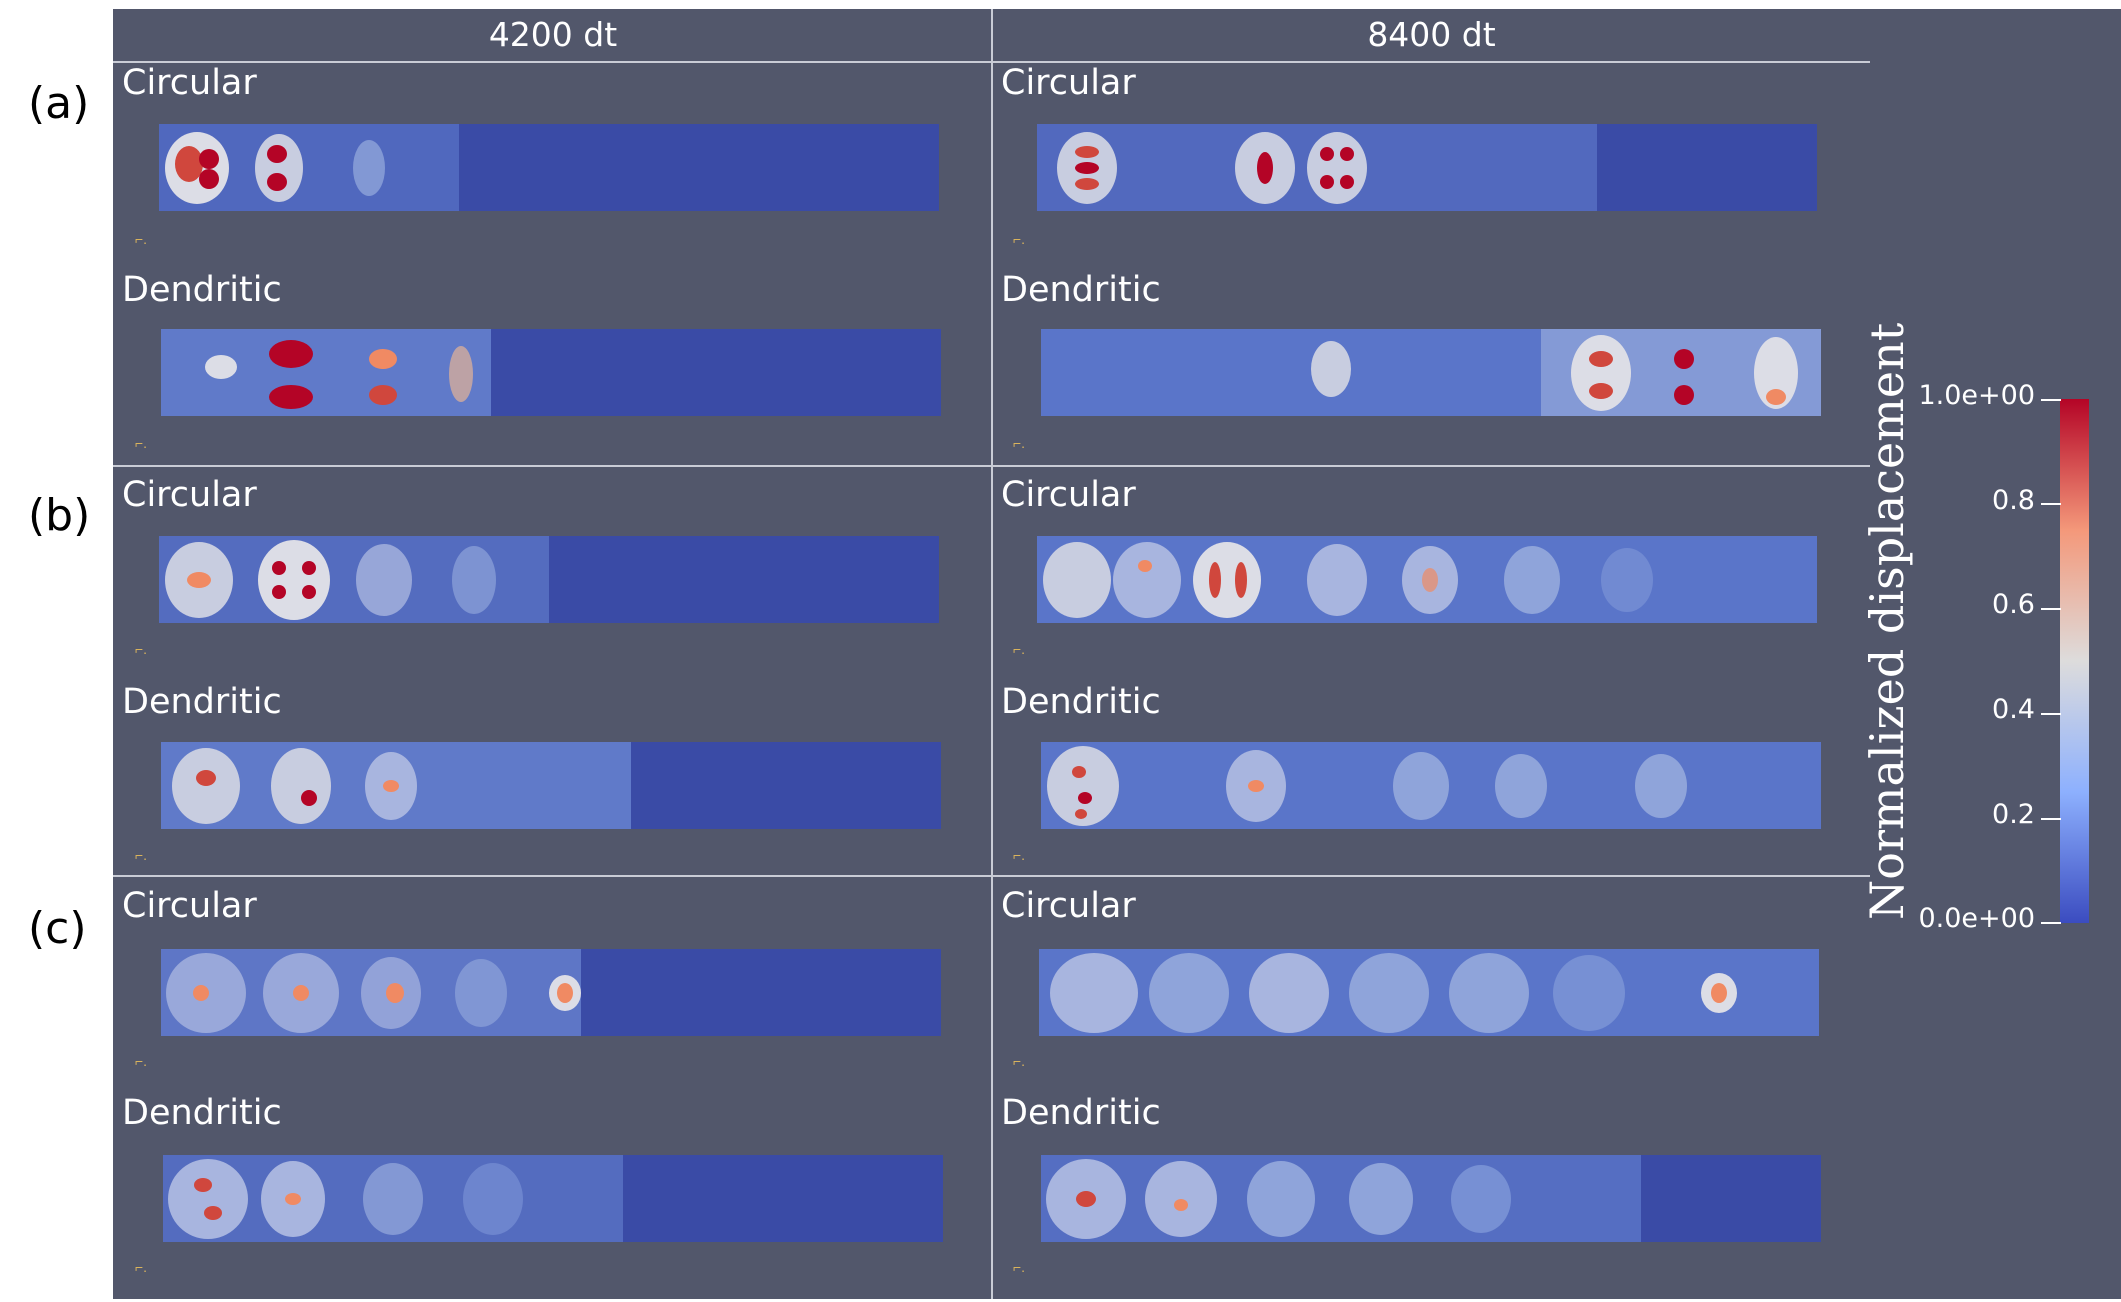  What do you see at coordinates (549, 579) in the screenshot?
I see `displacement-field-b-4200-circular` at bounding box center [549, 579].